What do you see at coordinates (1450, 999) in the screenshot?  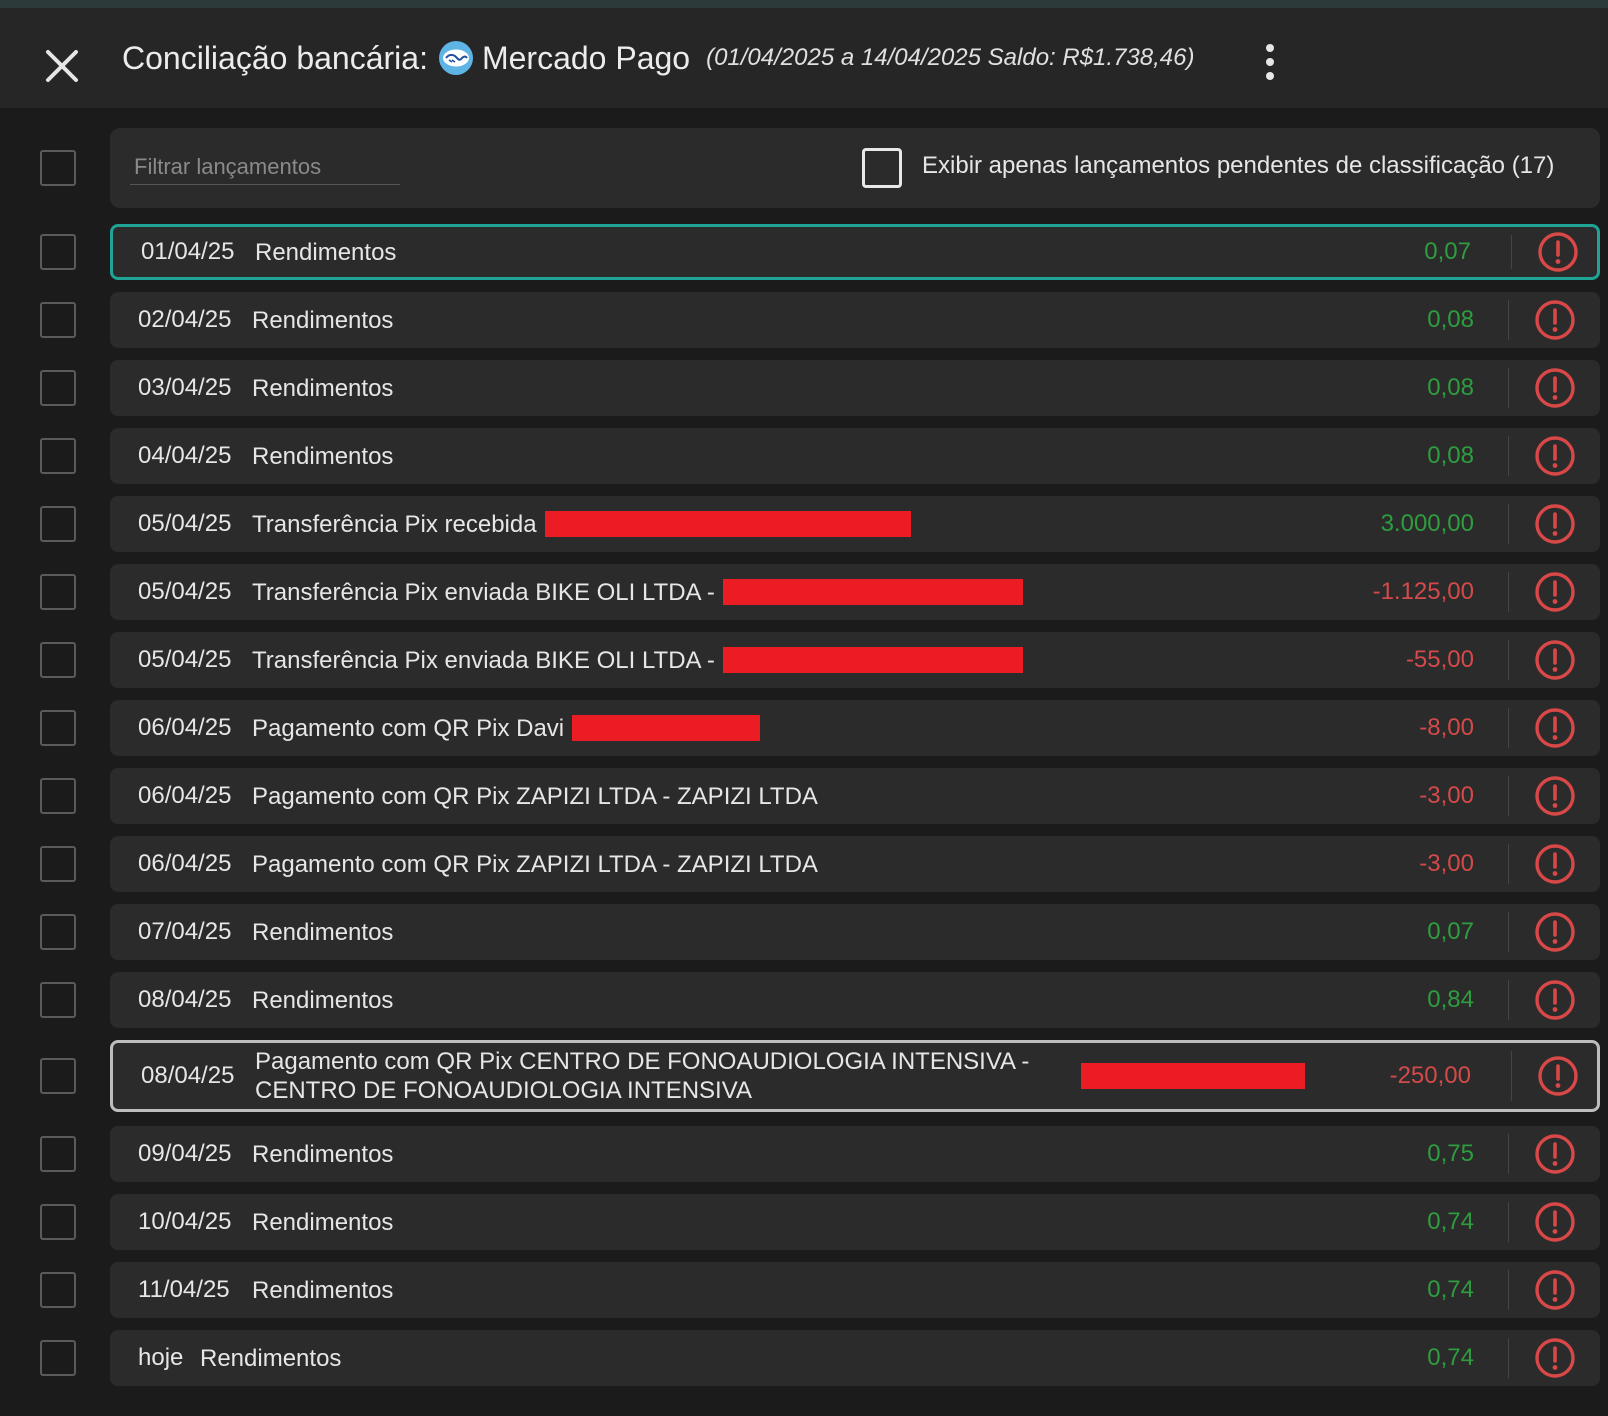 I see `transaction-amount: 0,84` at bounding box center [1450, 999].